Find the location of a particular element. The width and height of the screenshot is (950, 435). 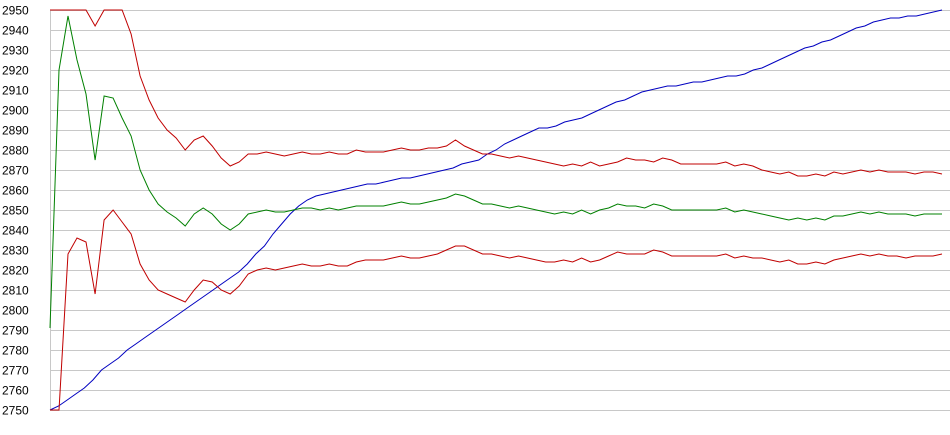

y-tick-label: 2920 is located at coordinates (15, 71).